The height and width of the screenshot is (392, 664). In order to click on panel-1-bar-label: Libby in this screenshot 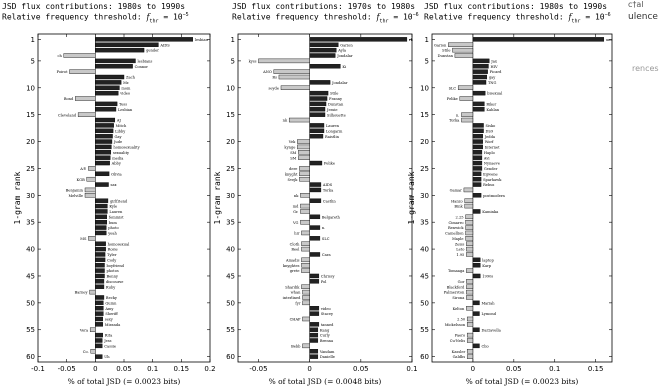, I will do `click(120, 131)`.